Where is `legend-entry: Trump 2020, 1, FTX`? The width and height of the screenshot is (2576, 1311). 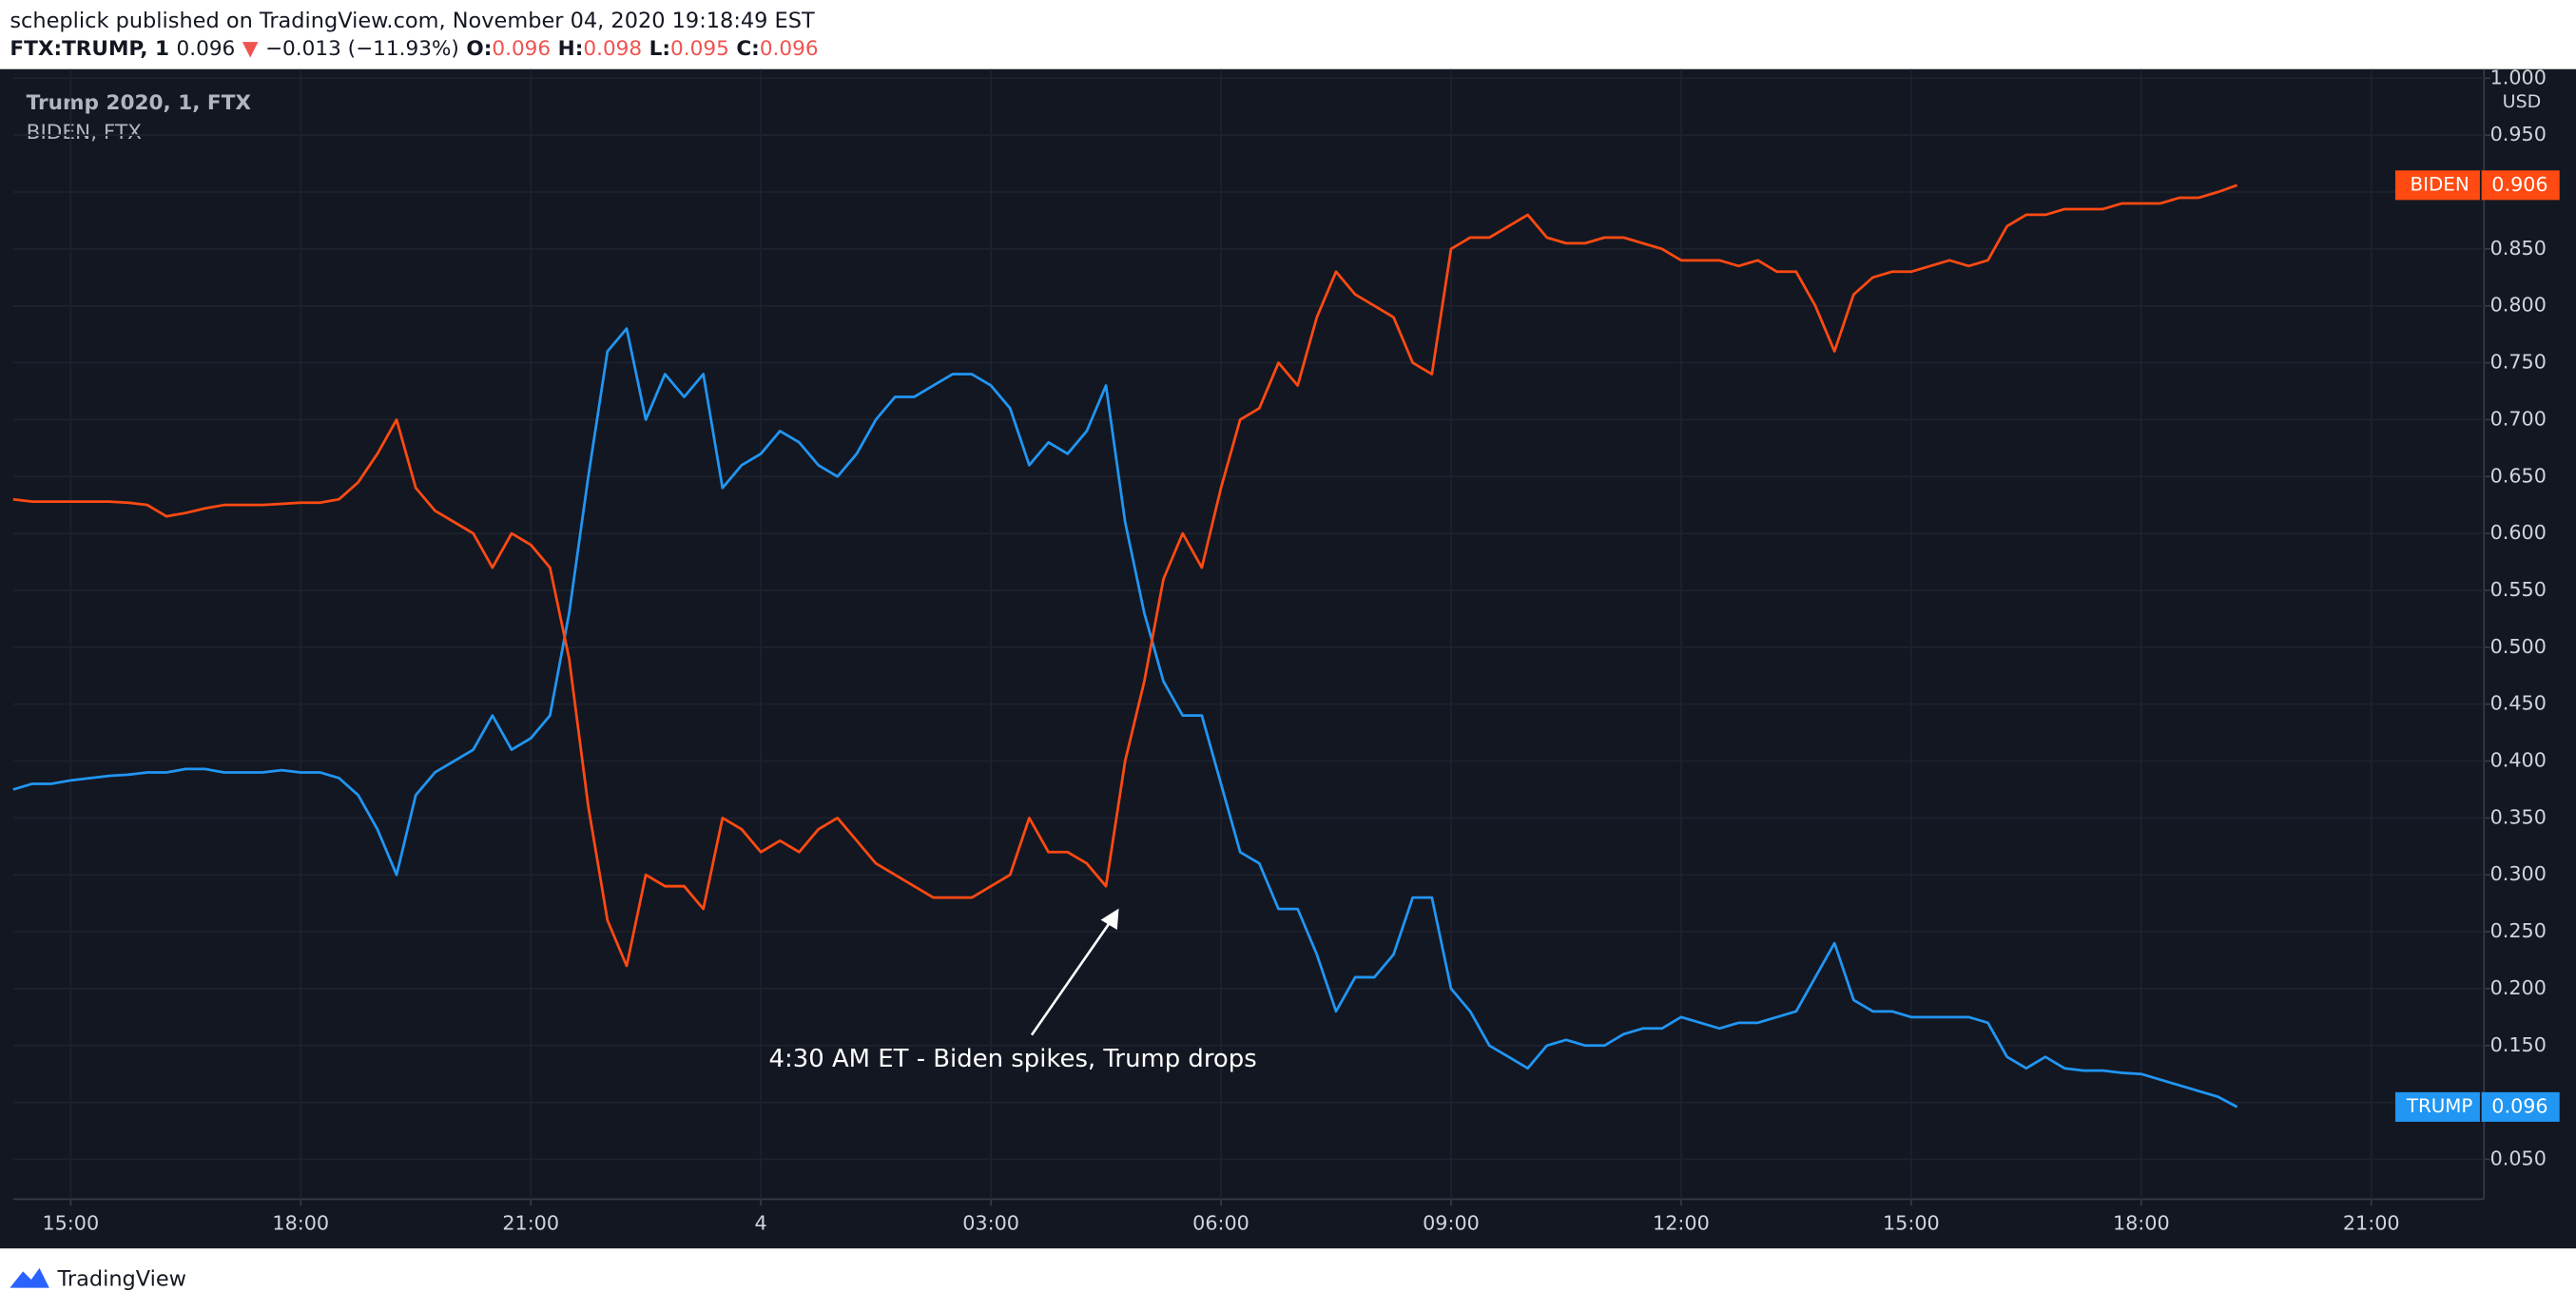
legend-entry: Trump 2020, 1, FTX is located at coordinates (139, 103).